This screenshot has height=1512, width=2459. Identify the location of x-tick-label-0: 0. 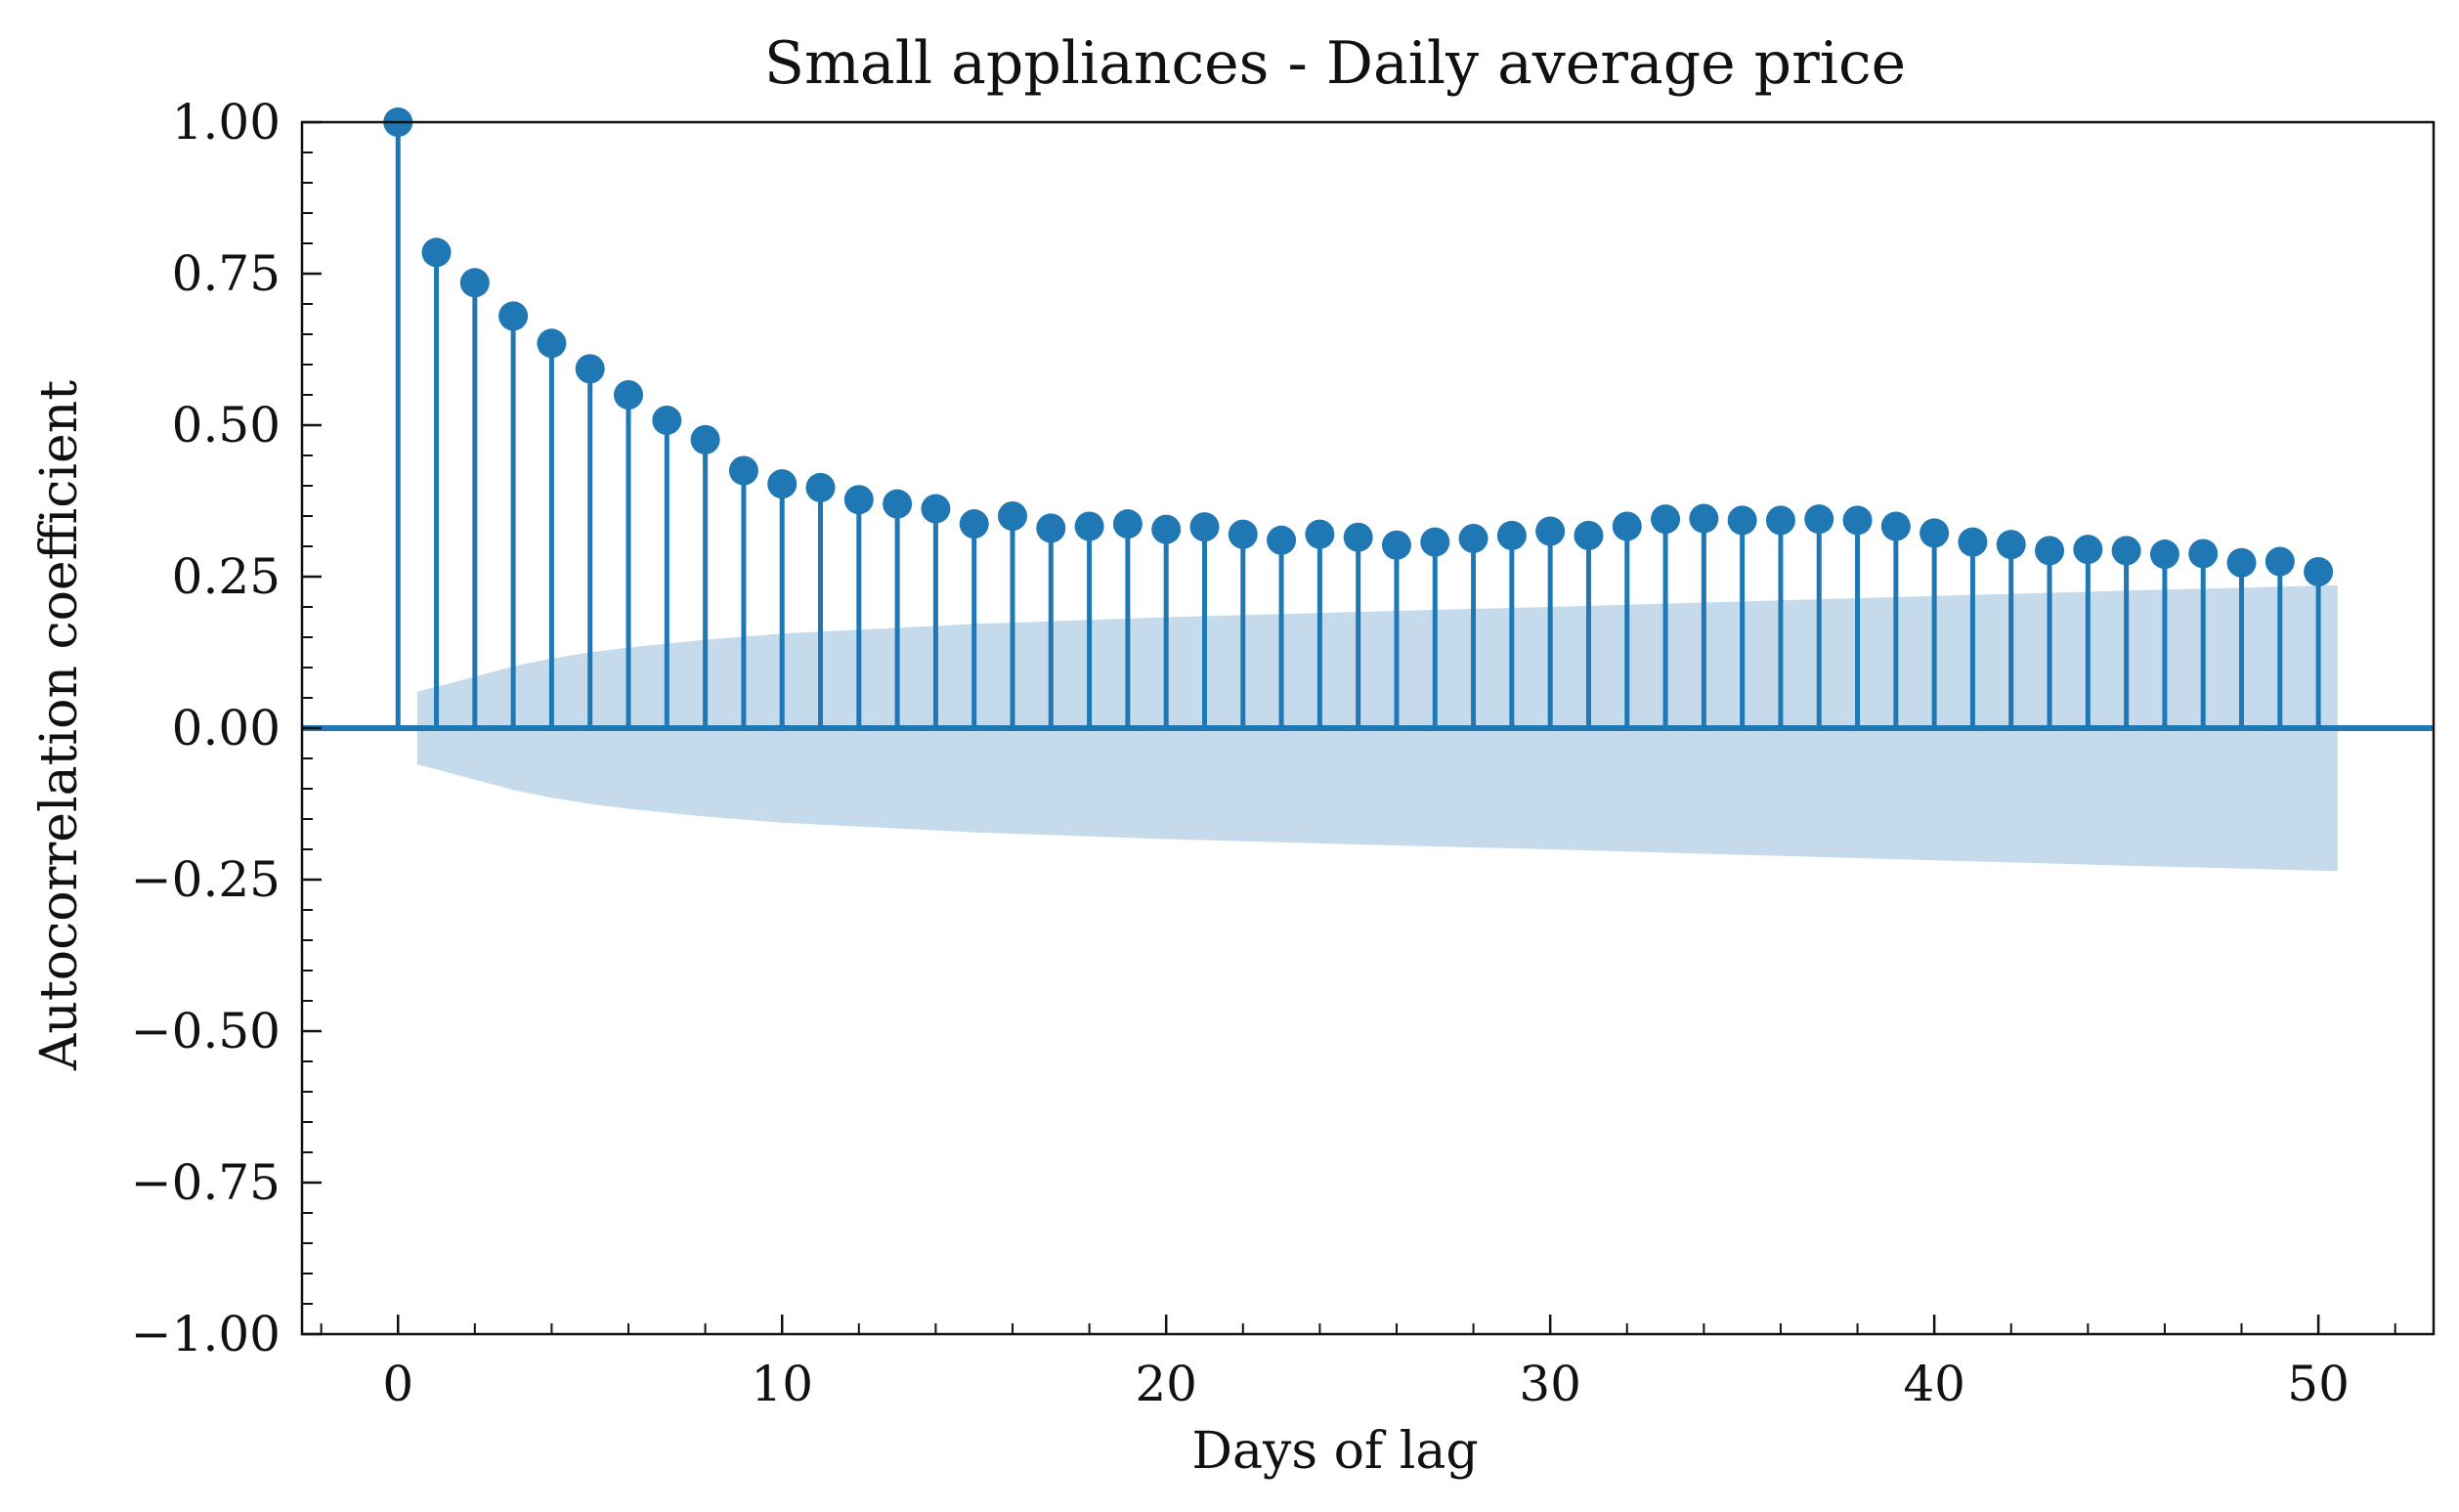
(397, 1384).